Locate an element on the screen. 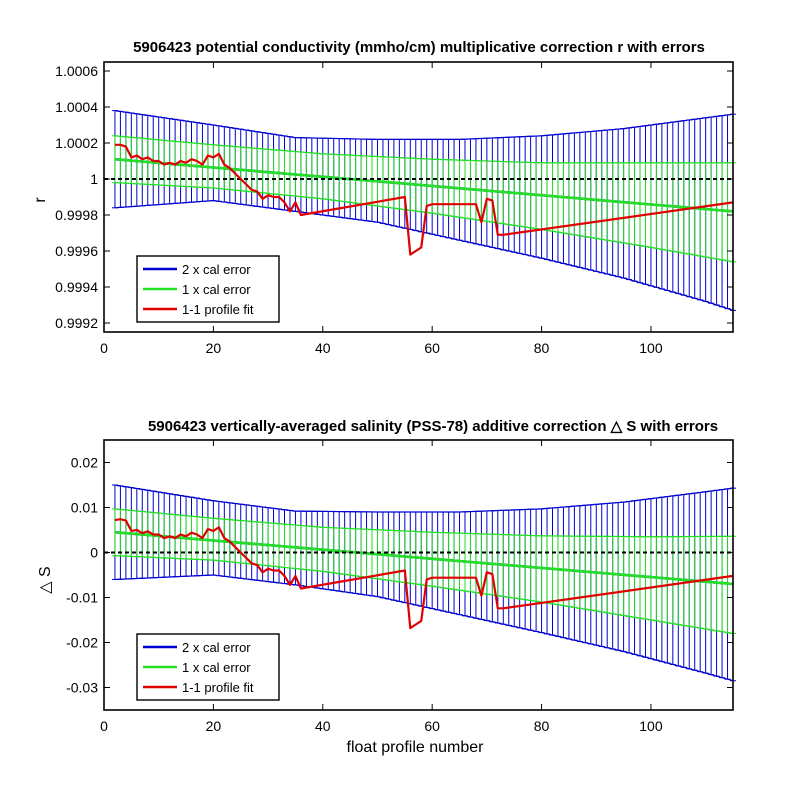 The height and width of the screenshot is (800, 800). y-tick-label: -0.03 is located at coordinates (82, 688).